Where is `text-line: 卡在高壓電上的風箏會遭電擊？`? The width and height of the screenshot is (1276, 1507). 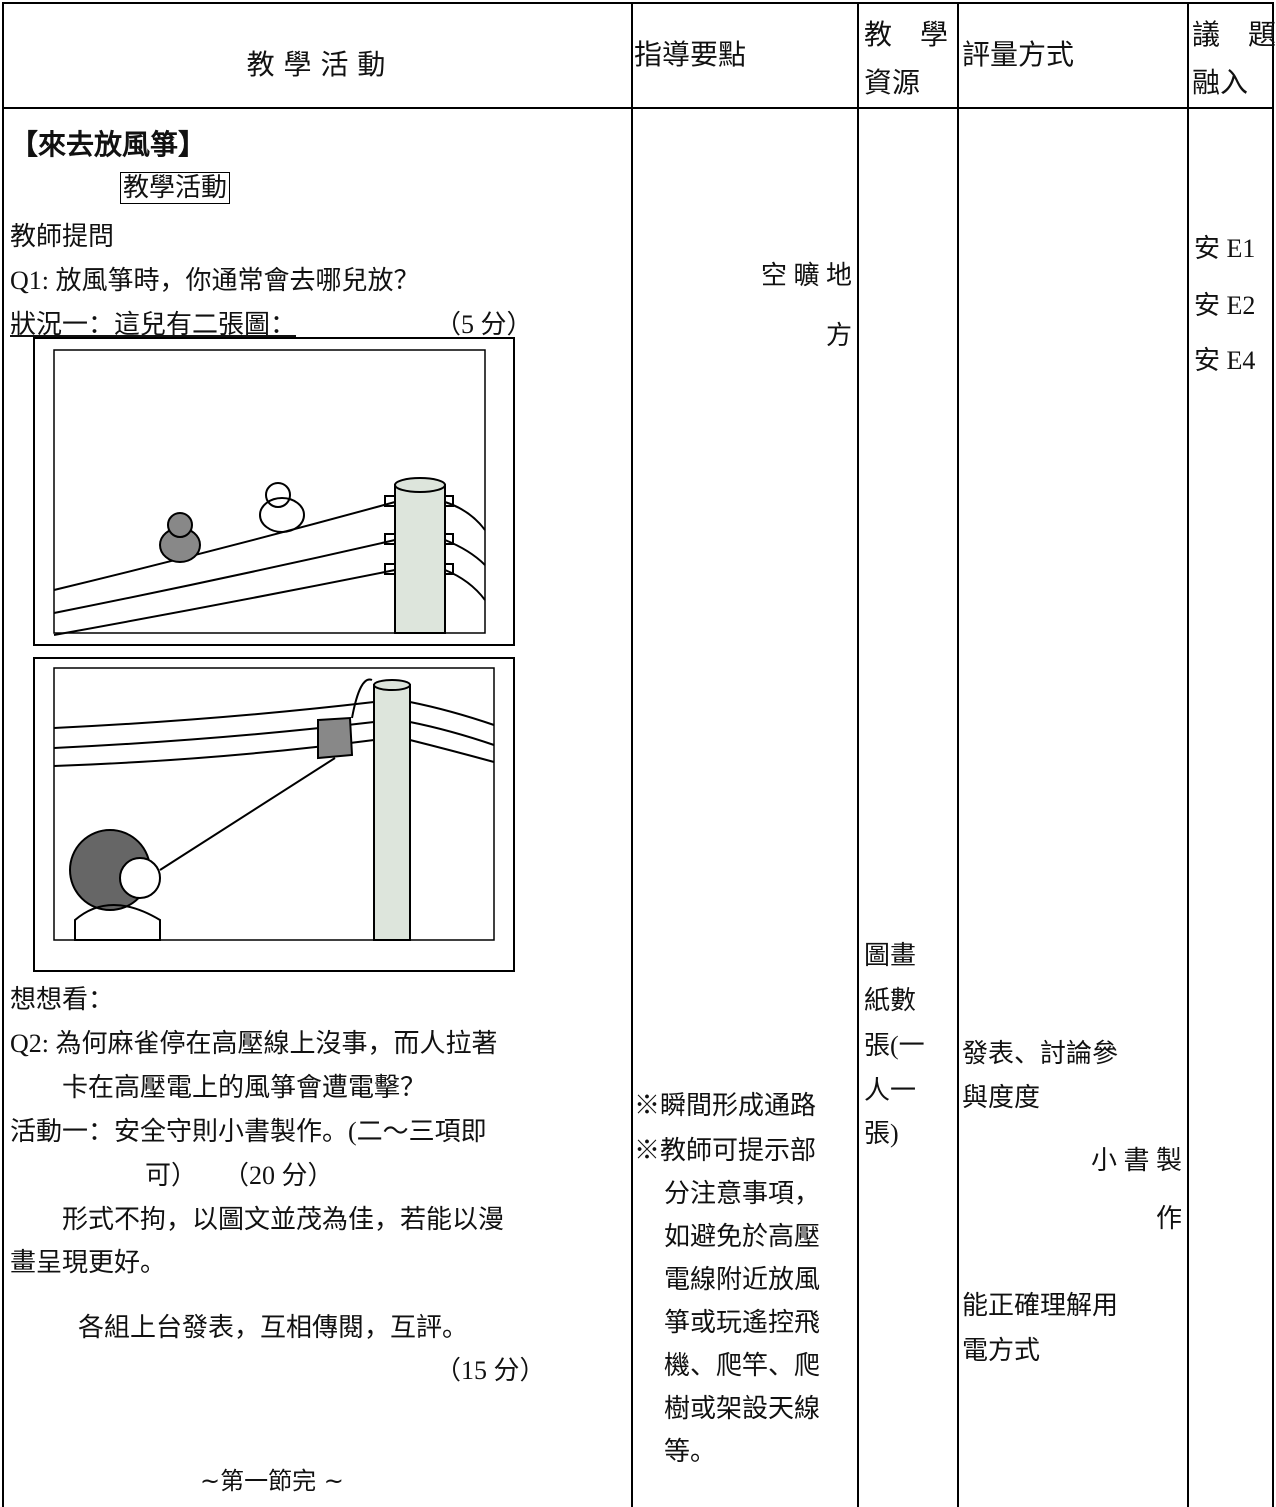
text-line: 卡在高壓電上的風箏會遭電擊？ is located at coordinates (244, 1087).